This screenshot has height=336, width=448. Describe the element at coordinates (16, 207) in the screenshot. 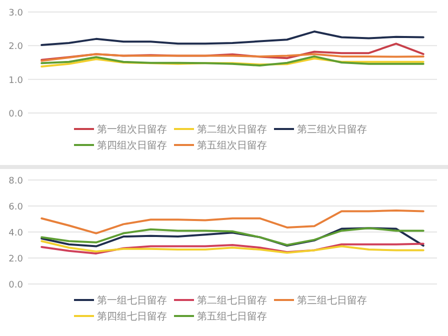

I see `y-tick-label: 6.0` at that location.